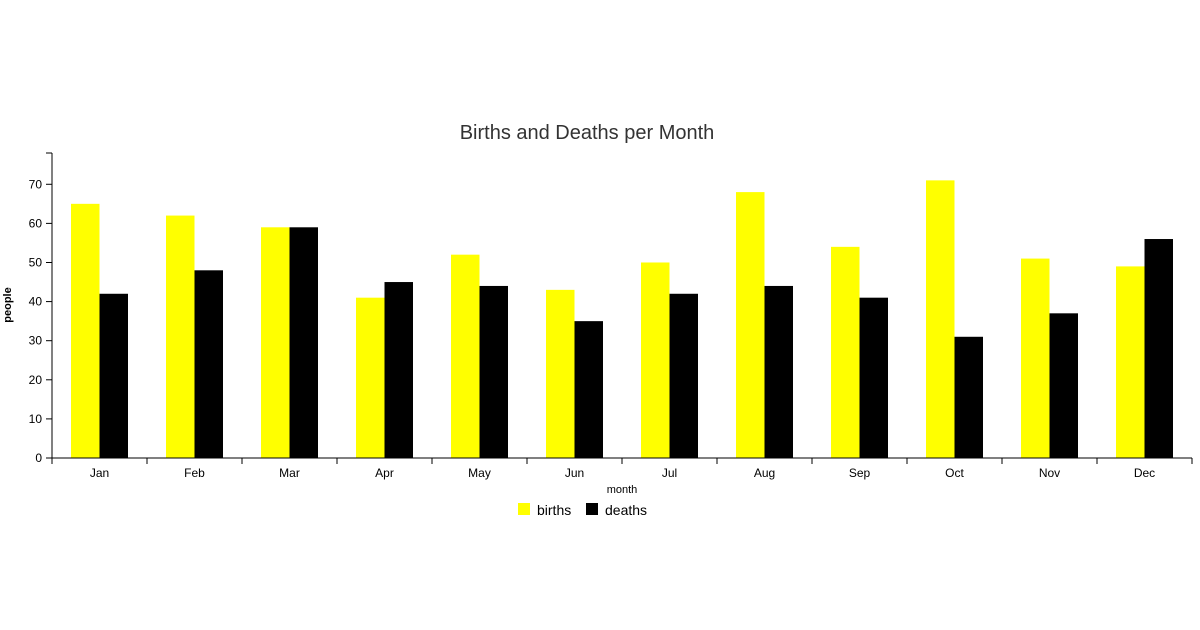 The height and width of the screenshot is (630, 1200). What do you see at coordinates (588, 389) in the screenshot?
I see `bar-deaths-jun` at bounding box center [588, 389].